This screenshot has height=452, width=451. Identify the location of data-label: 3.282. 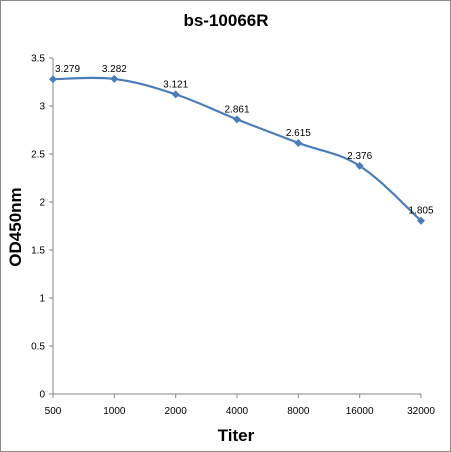
(114, 69).